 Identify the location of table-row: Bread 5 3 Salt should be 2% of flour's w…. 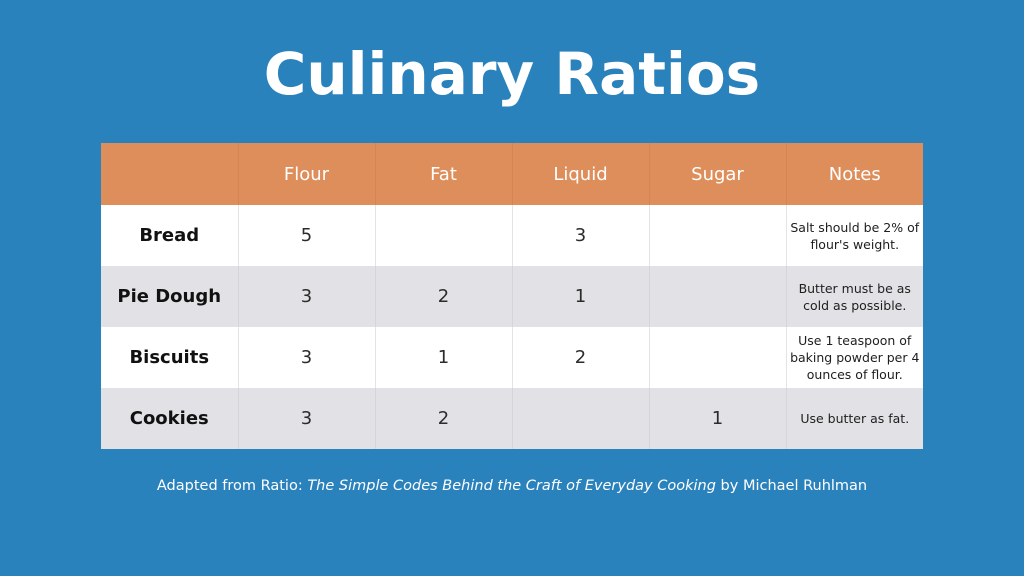
(512, 235).